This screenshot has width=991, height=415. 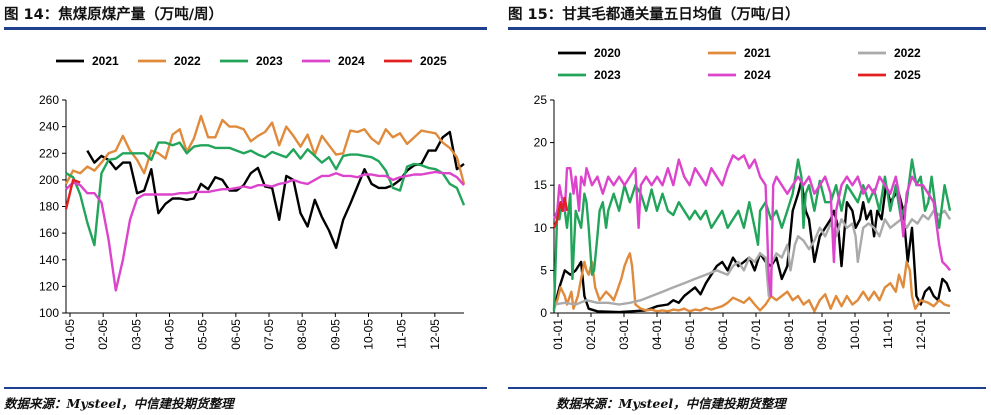 I want to click on x-tick-label: 03-01, so click(x=624, y=334).